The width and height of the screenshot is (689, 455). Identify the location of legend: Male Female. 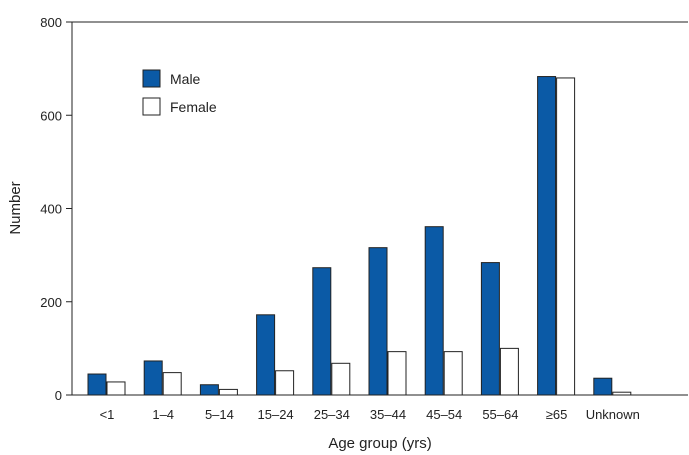
(179, 92).